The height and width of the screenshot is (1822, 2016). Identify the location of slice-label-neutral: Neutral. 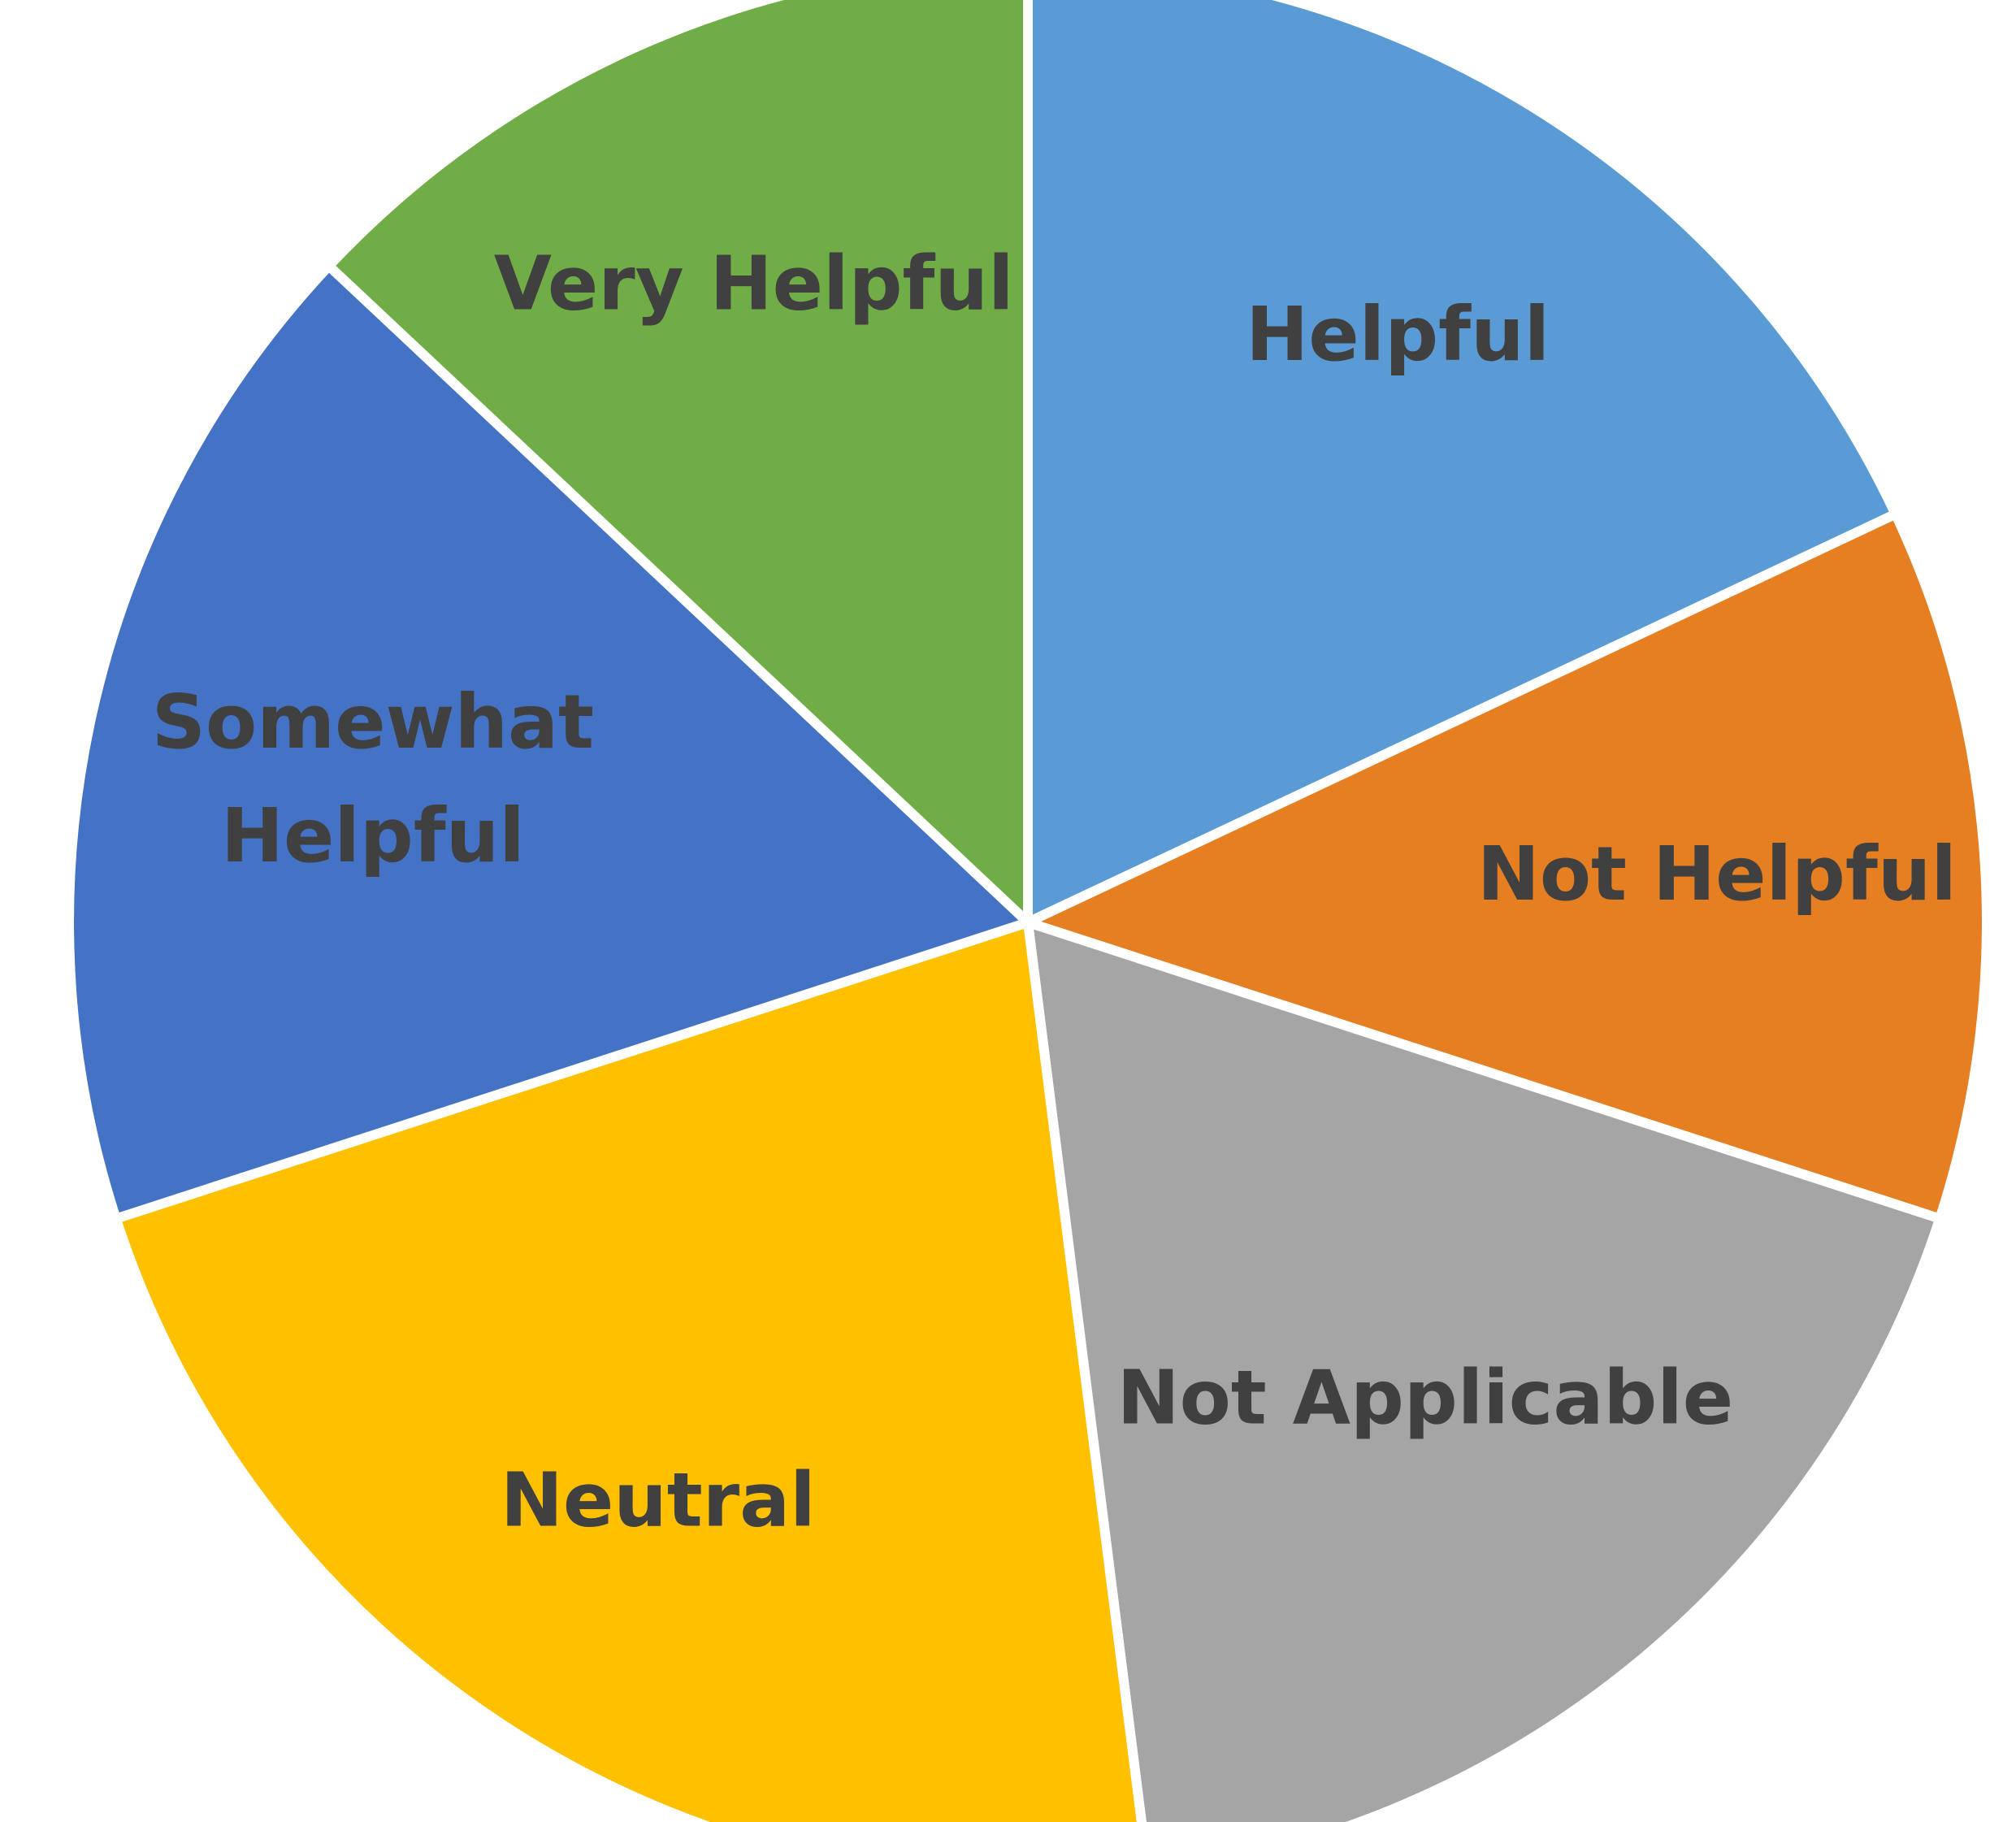
(658, 1500).